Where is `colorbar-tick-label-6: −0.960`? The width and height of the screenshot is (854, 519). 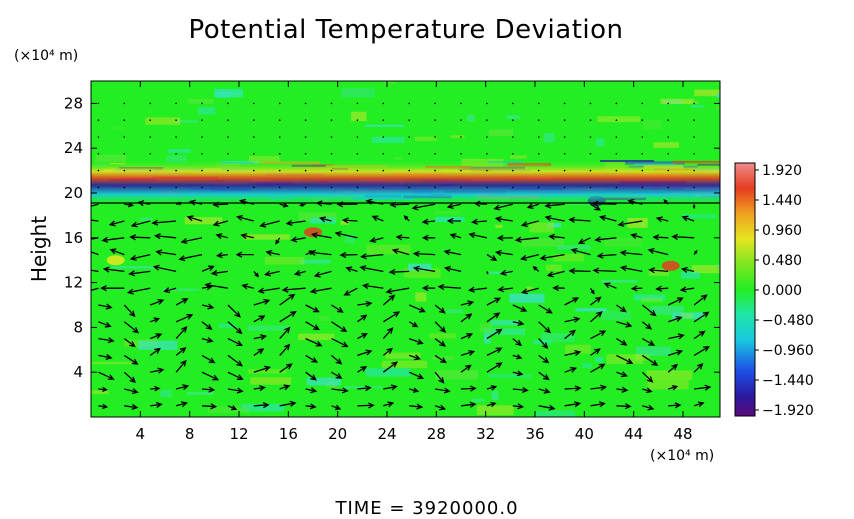
colorbar-tick-label-6: −0.960 is located at coordinates (788, 351).